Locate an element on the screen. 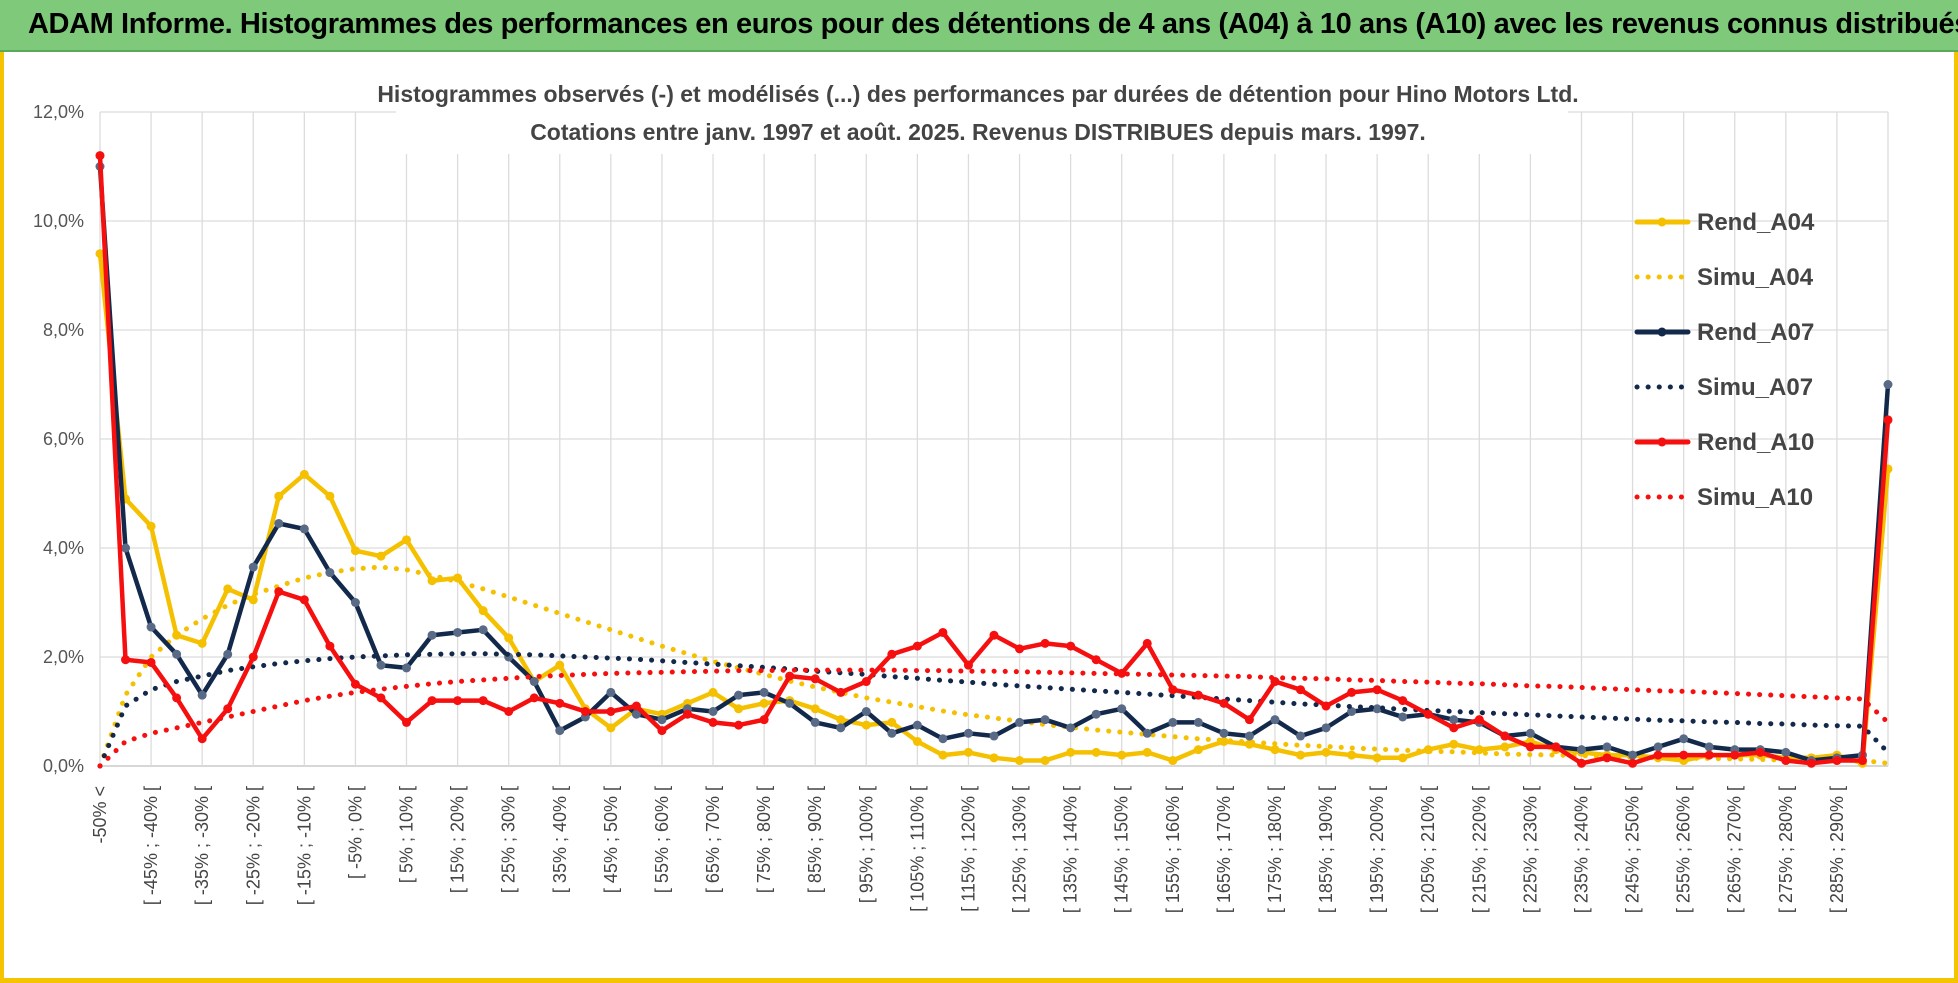  x-tick-label: [ 15% ; 20% [ is located at coordinates (458, 839).